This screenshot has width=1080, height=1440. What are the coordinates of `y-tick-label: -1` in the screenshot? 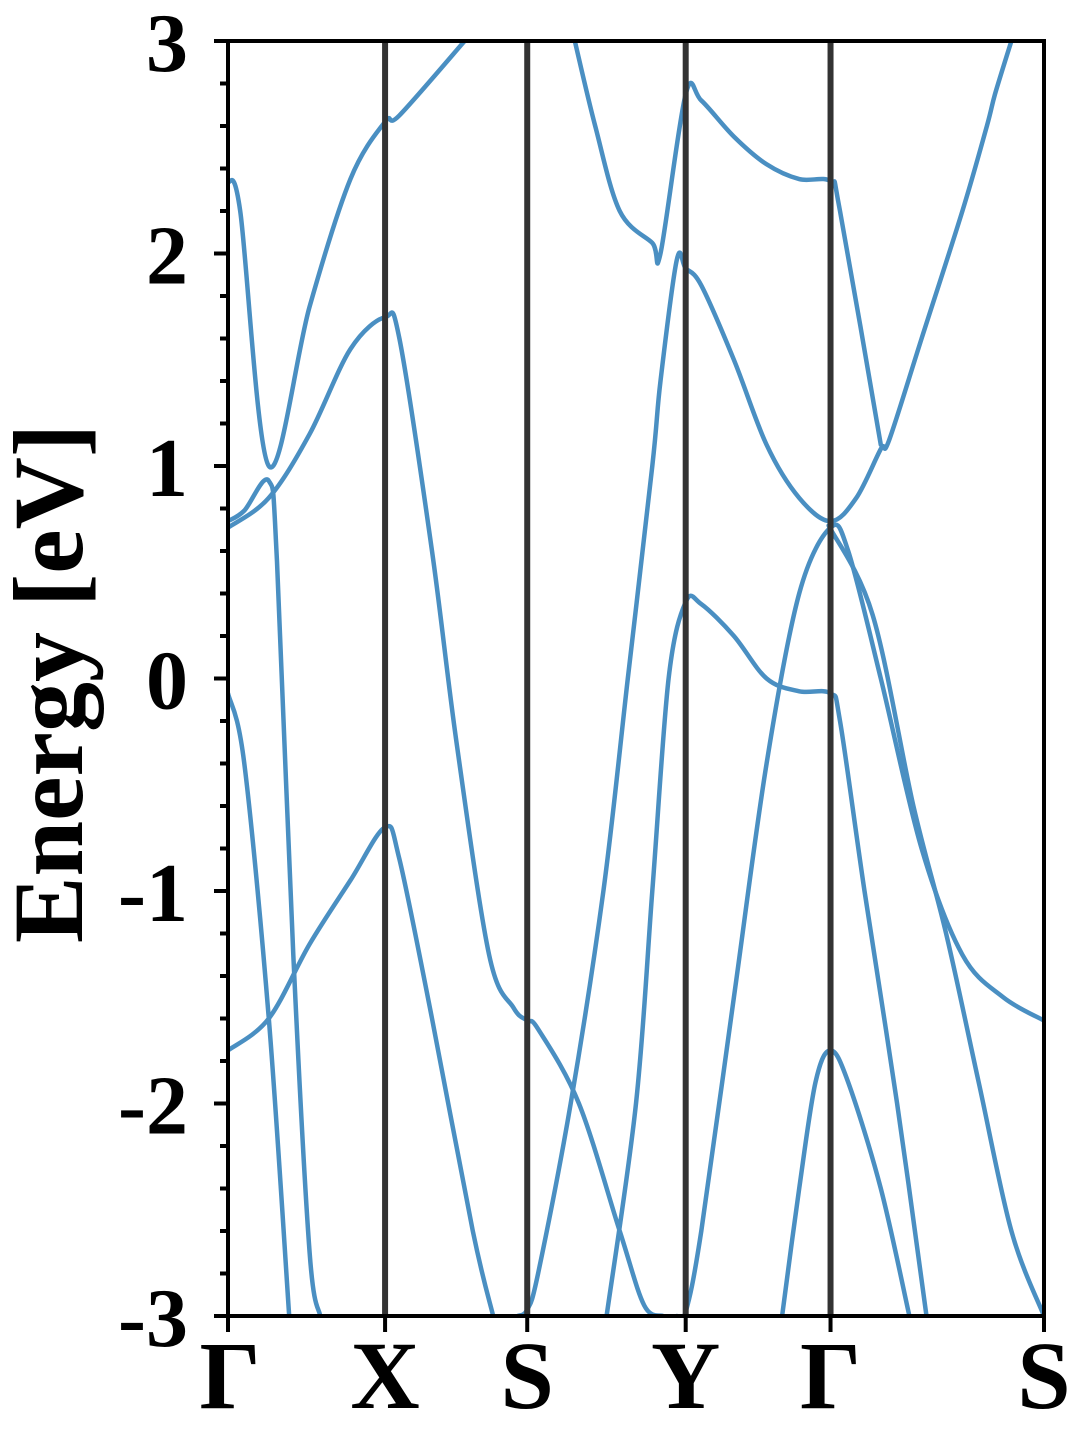 It's located at (153, 893).